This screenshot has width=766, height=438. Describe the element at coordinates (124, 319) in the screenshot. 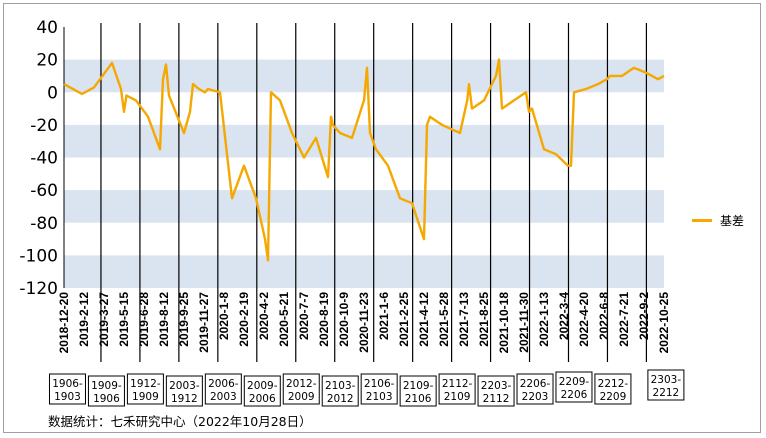

I see `x-tick-label: 2019-5-15` at that location.